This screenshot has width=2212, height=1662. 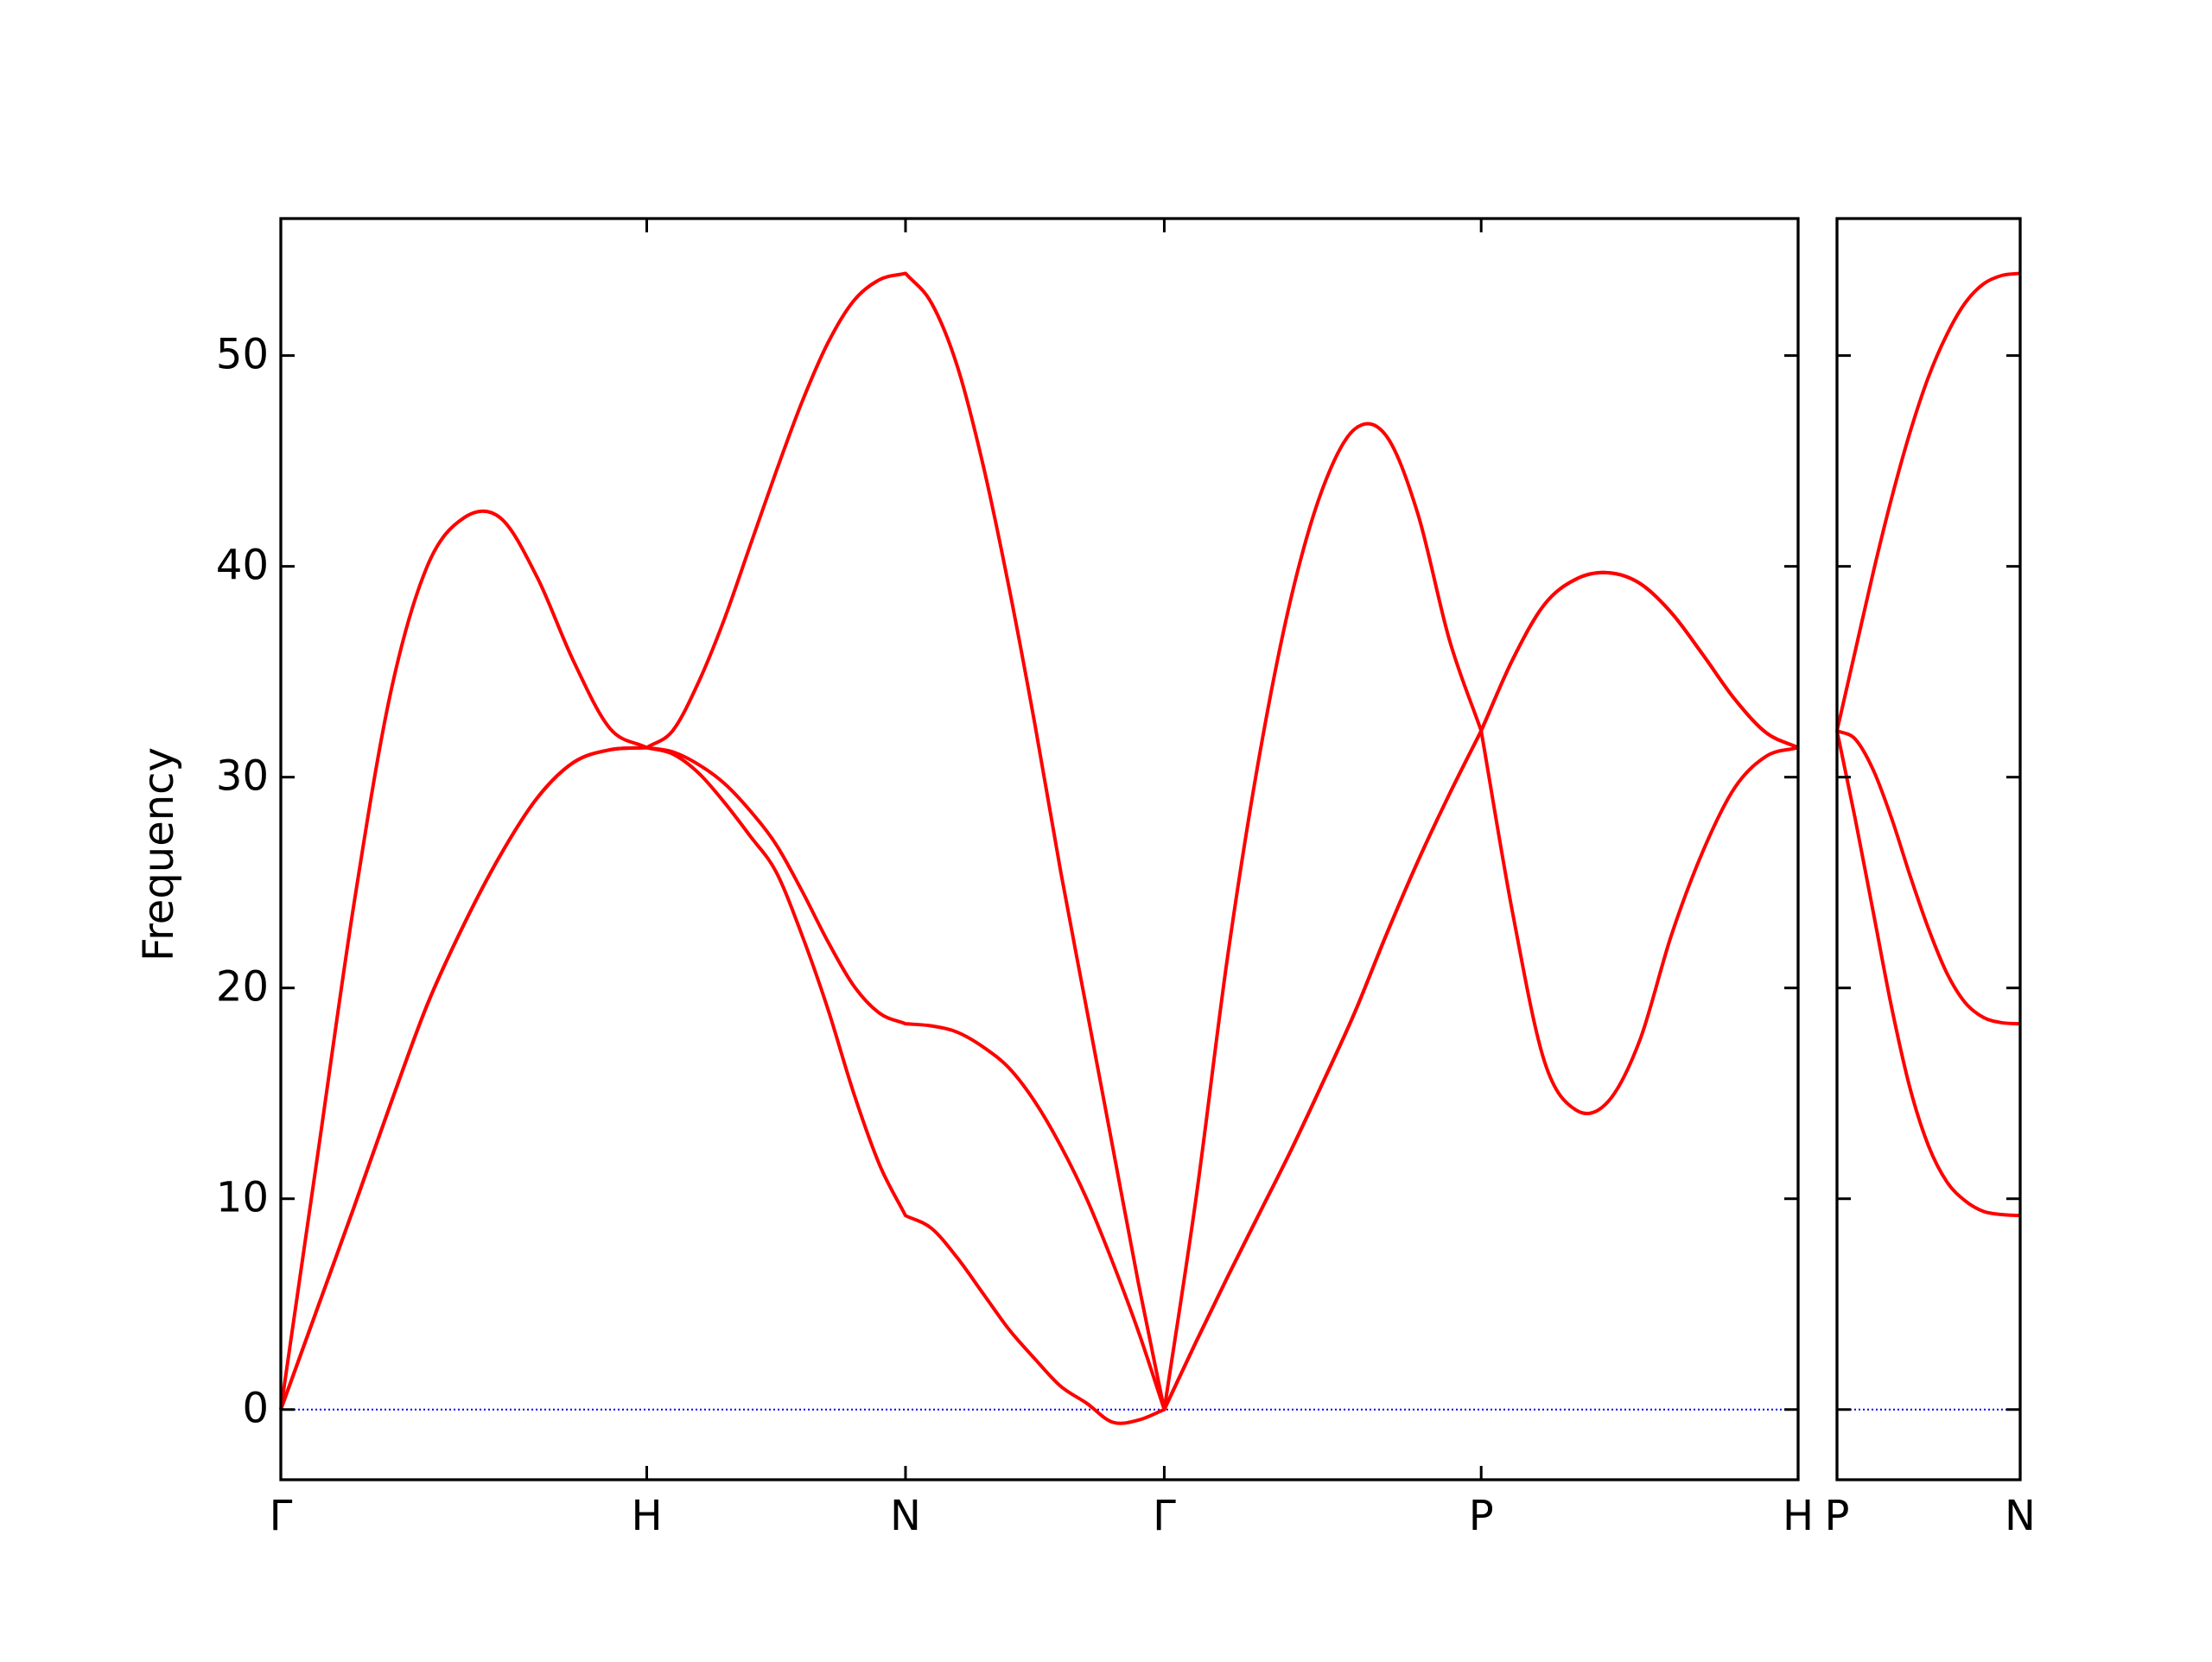 I want to click on plot-frame, so click(x=1928, y=849).